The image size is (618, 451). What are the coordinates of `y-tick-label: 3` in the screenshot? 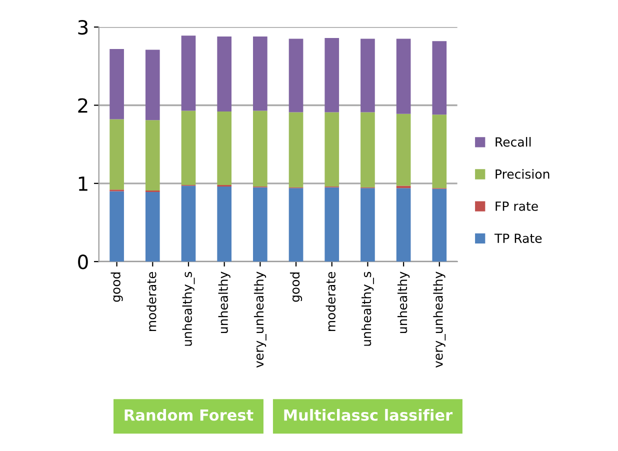 It's located at (83, 27).